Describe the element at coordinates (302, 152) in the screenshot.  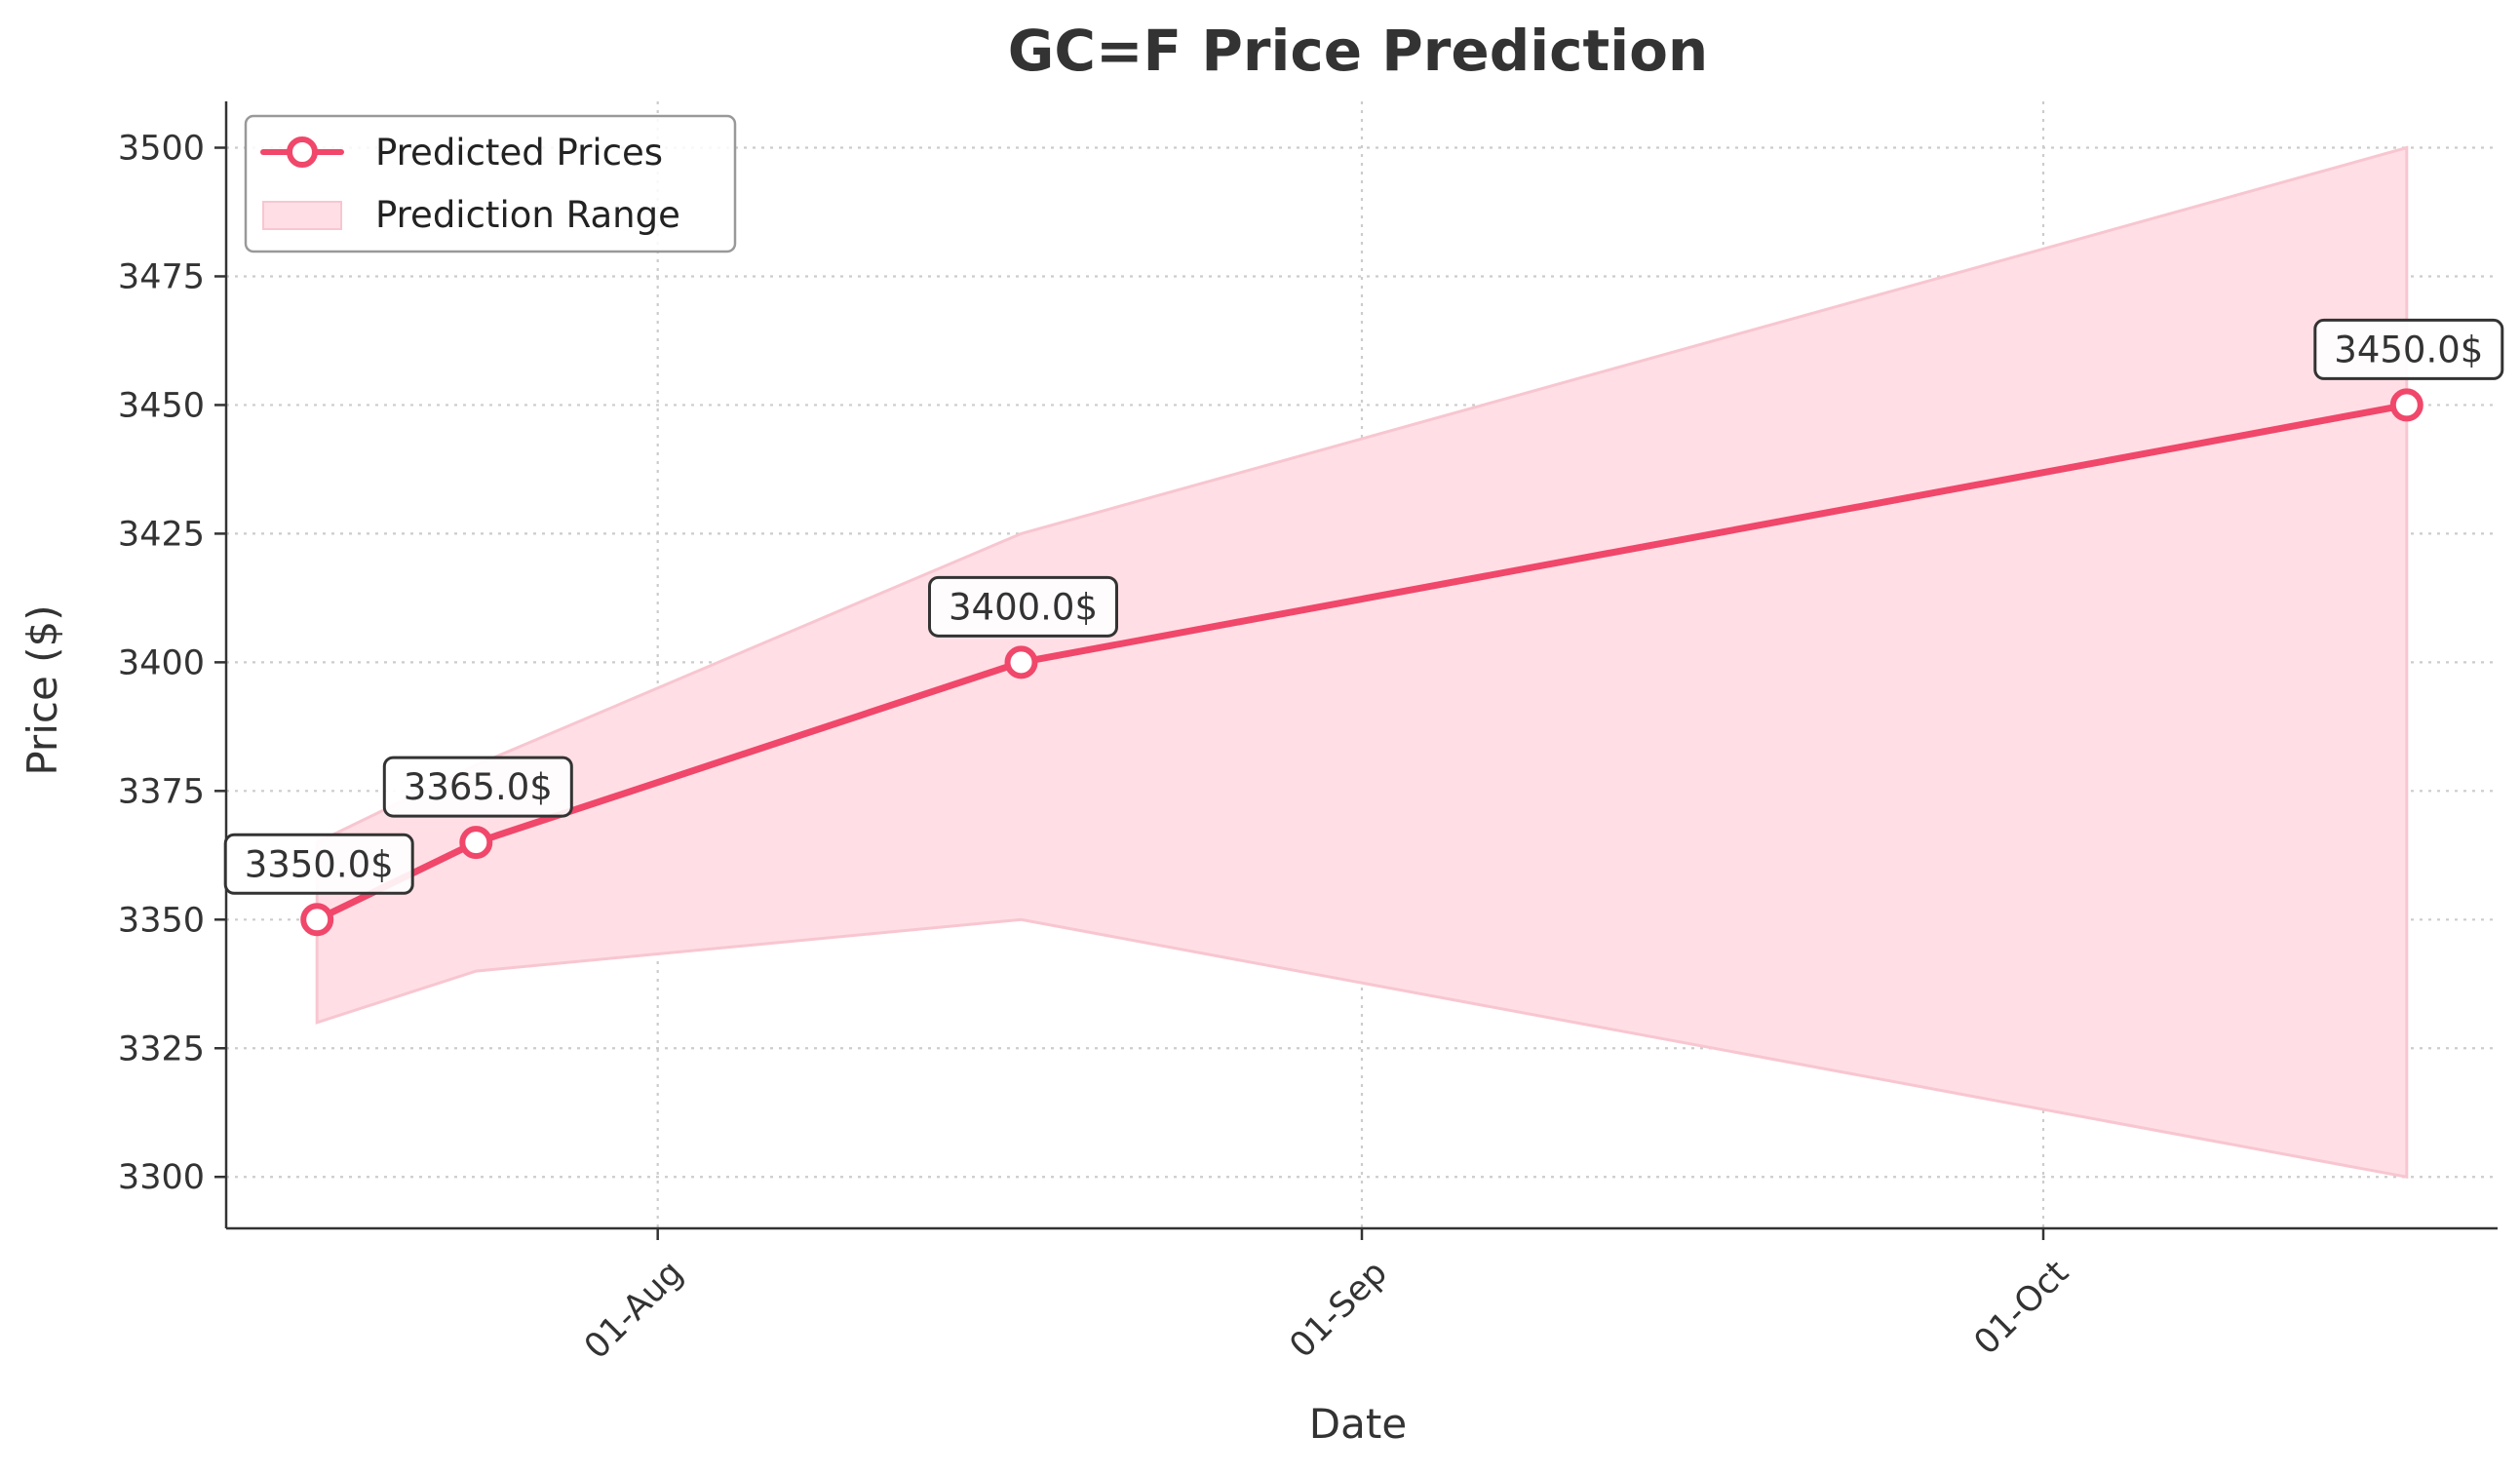
I see `legend-marker-swatch` at that location.